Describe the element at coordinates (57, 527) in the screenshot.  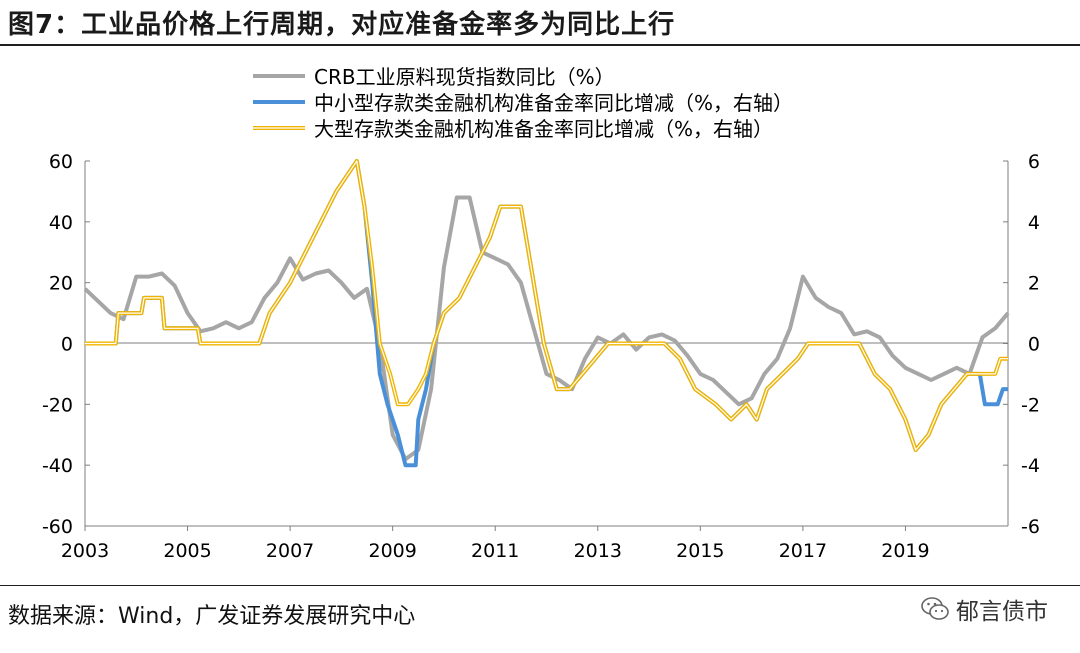
I see `left-tick-label: -60` at that location.